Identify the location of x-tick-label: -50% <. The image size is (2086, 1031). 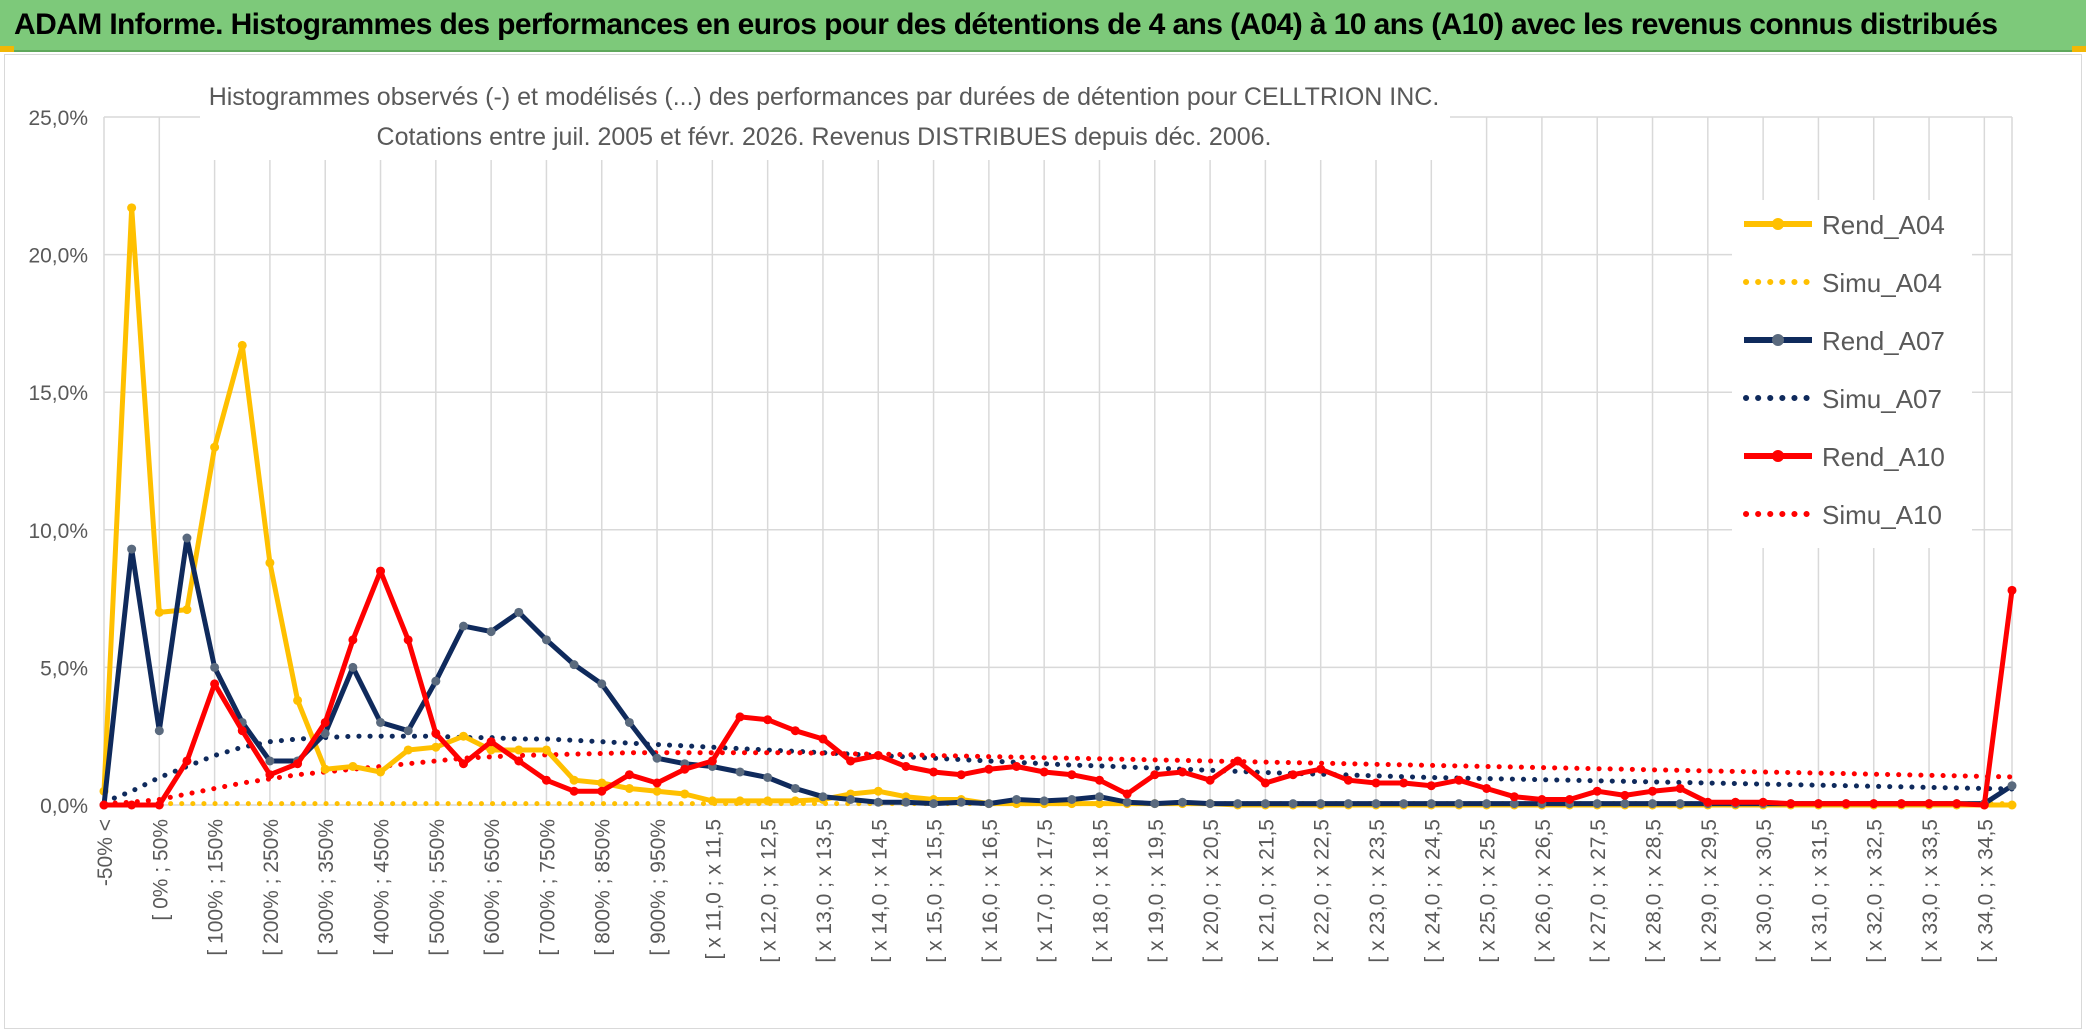
(105, 852).